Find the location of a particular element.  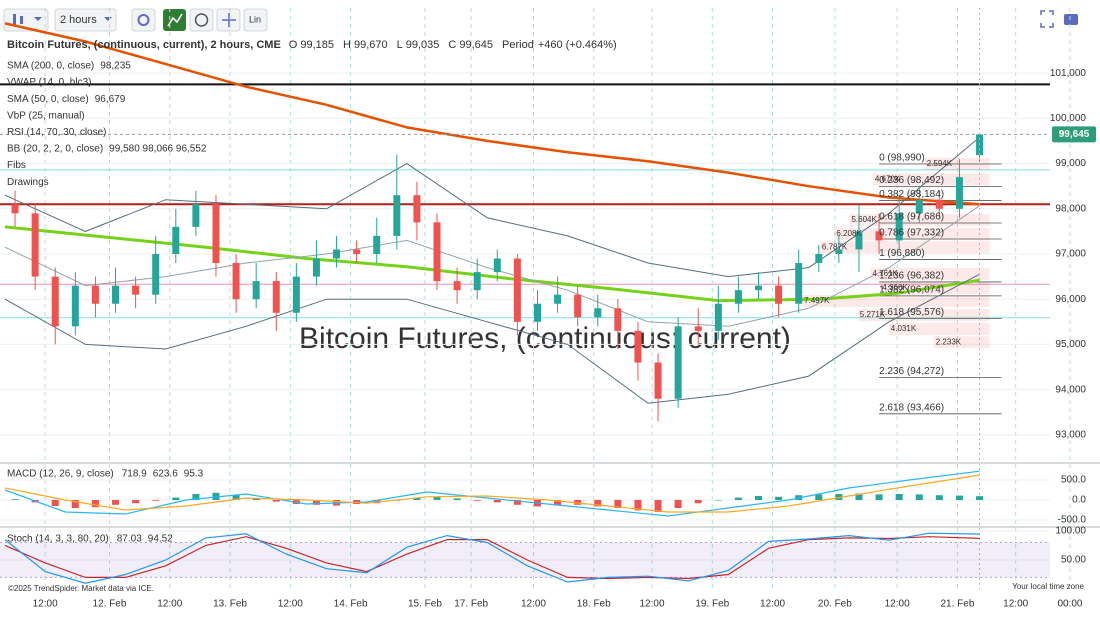

panel-legend-label: MACD (12, 26, 9, close) is located at coordinates (60, 474).